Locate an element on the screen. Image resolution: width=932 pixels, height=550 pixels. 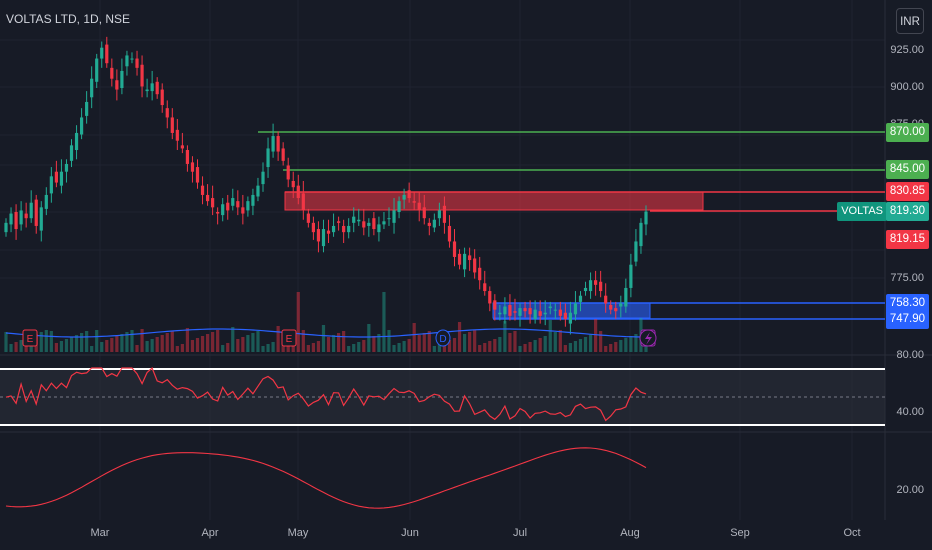
resistance-zone is located at coordinates (494, 201).